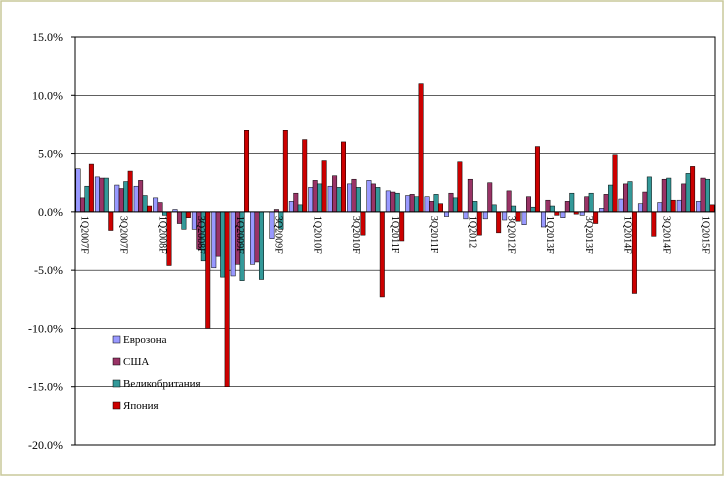  I want to click on x-tick-label: 3Q2010F, so click(355, 235).